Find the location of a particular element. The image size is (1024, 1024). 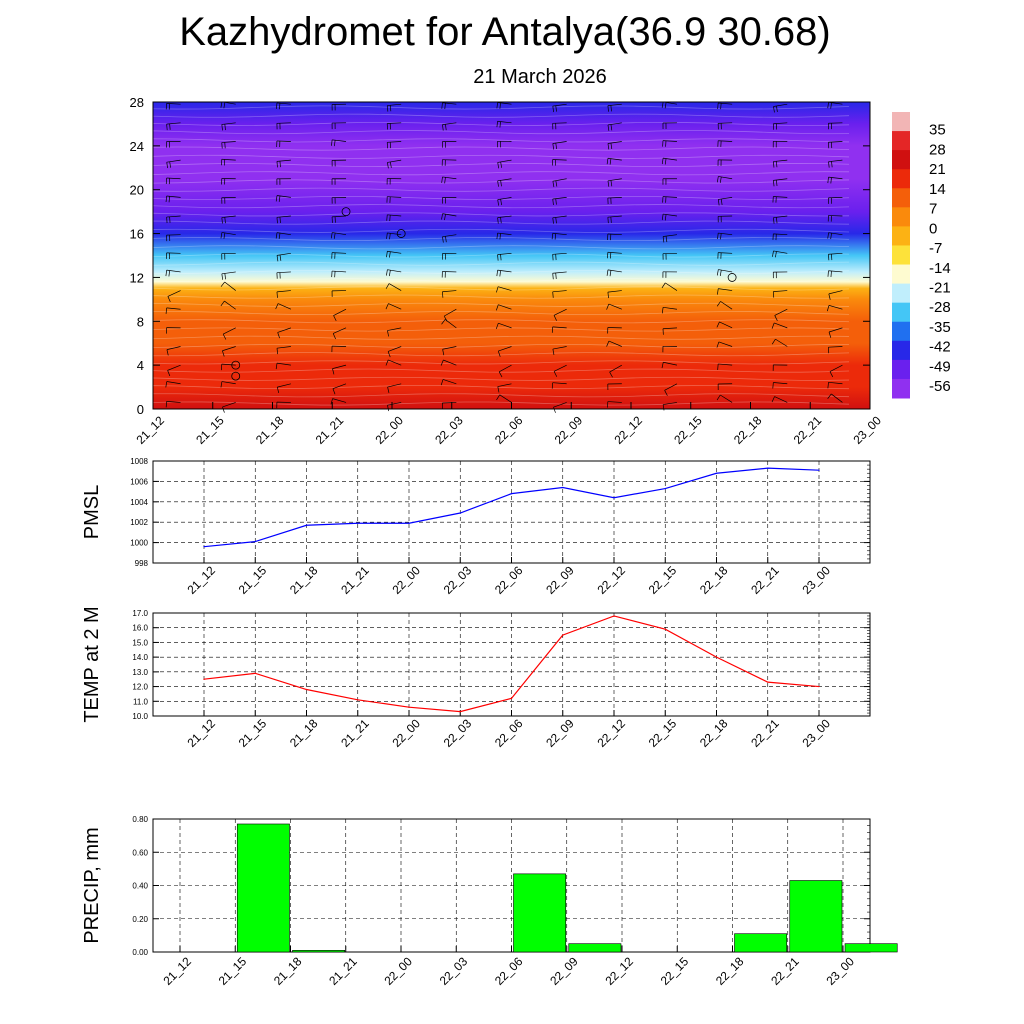

y-tick-label: 14.0 is located at coordinates (140, 657).